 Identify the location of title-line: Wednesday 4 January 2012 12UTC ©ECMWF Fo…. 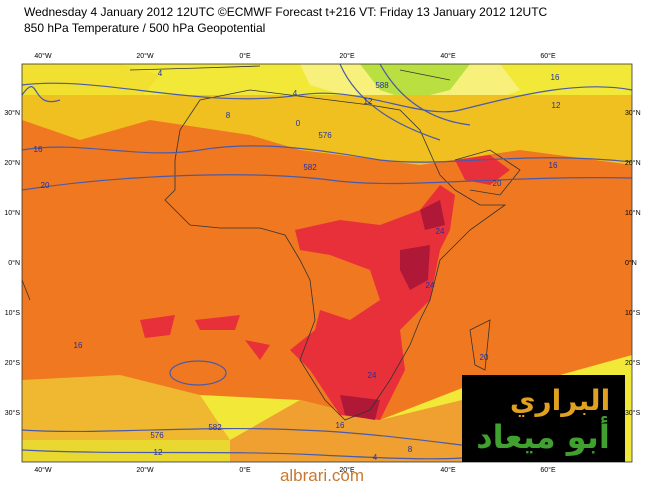
(286, 12).